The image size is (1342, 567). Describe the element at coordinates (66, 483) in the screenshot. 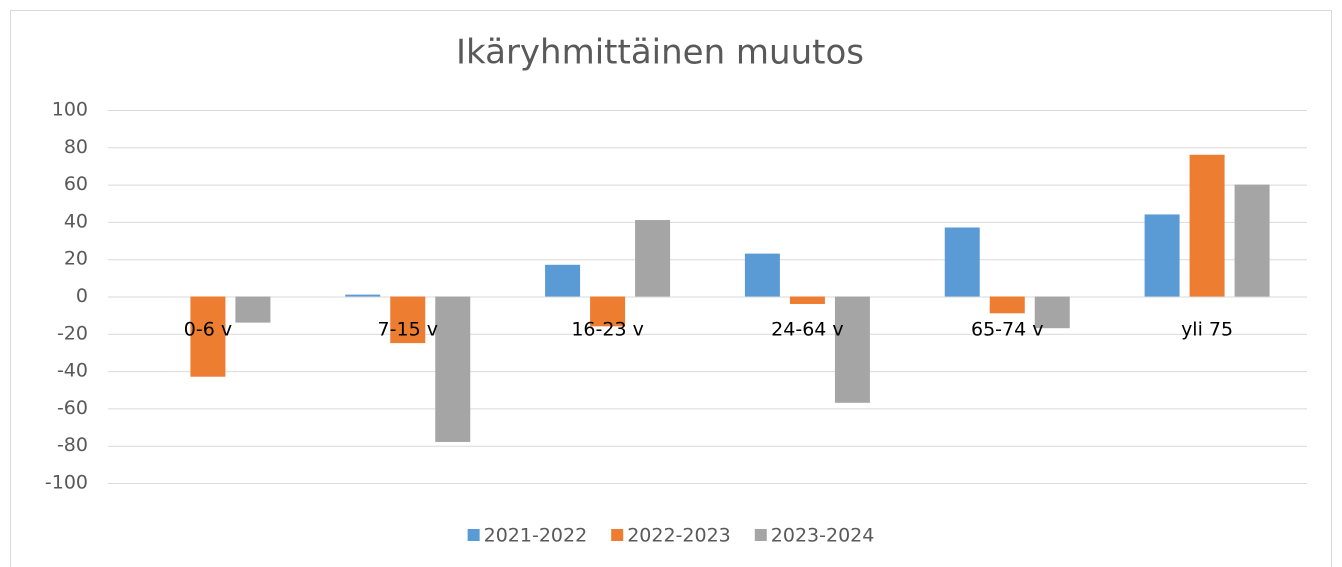

I see `y-tick-label: -100` at that location.